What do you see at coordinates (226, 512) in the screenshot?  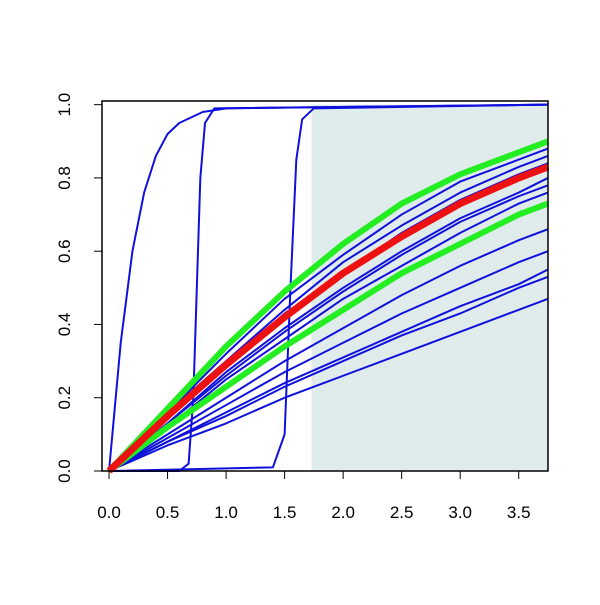 I see `x-tick-label: 1.0` at bounding box center [226, 512].